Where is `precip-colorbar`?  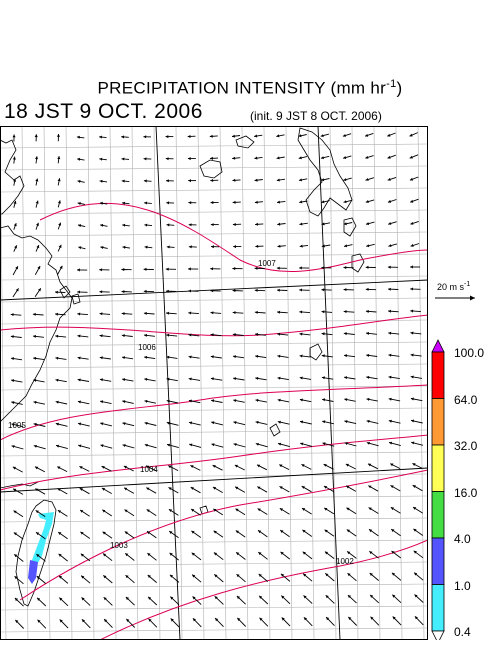 precip-colorbar is located at coordinates (438, 489).